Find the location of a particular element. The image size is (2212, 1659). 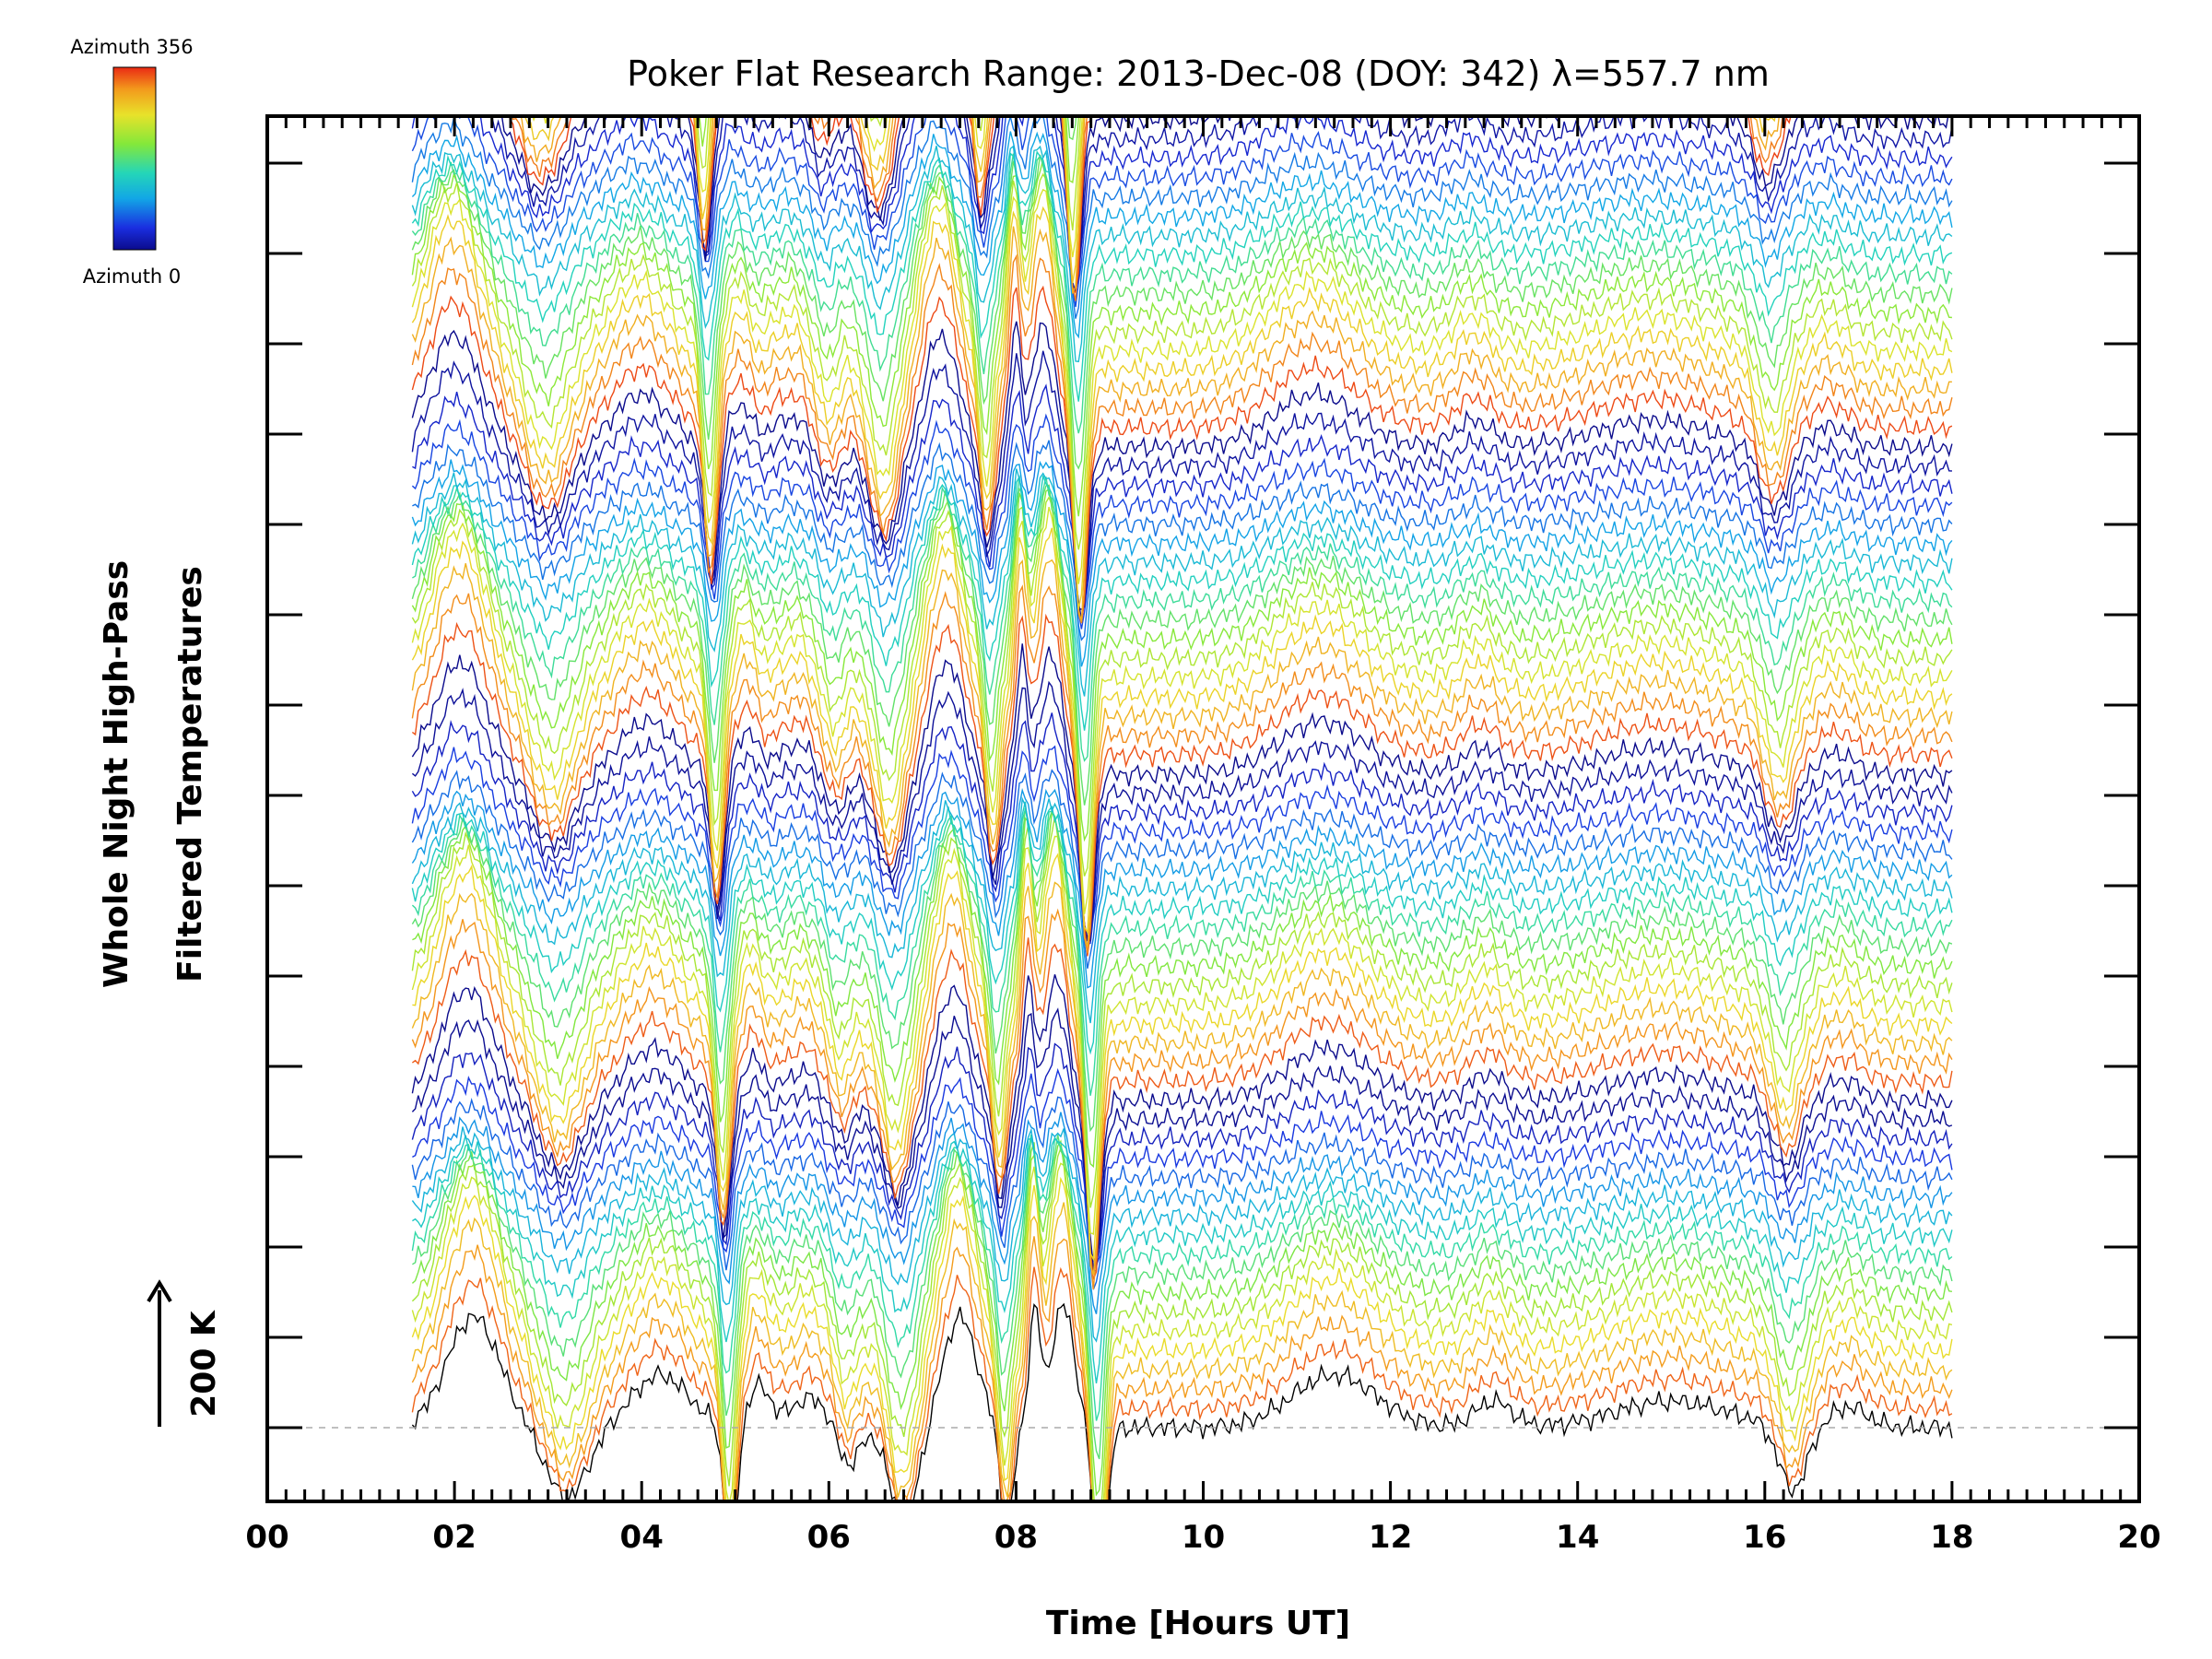

x-tick-label: 06 is located at coordinates (829, 1537).